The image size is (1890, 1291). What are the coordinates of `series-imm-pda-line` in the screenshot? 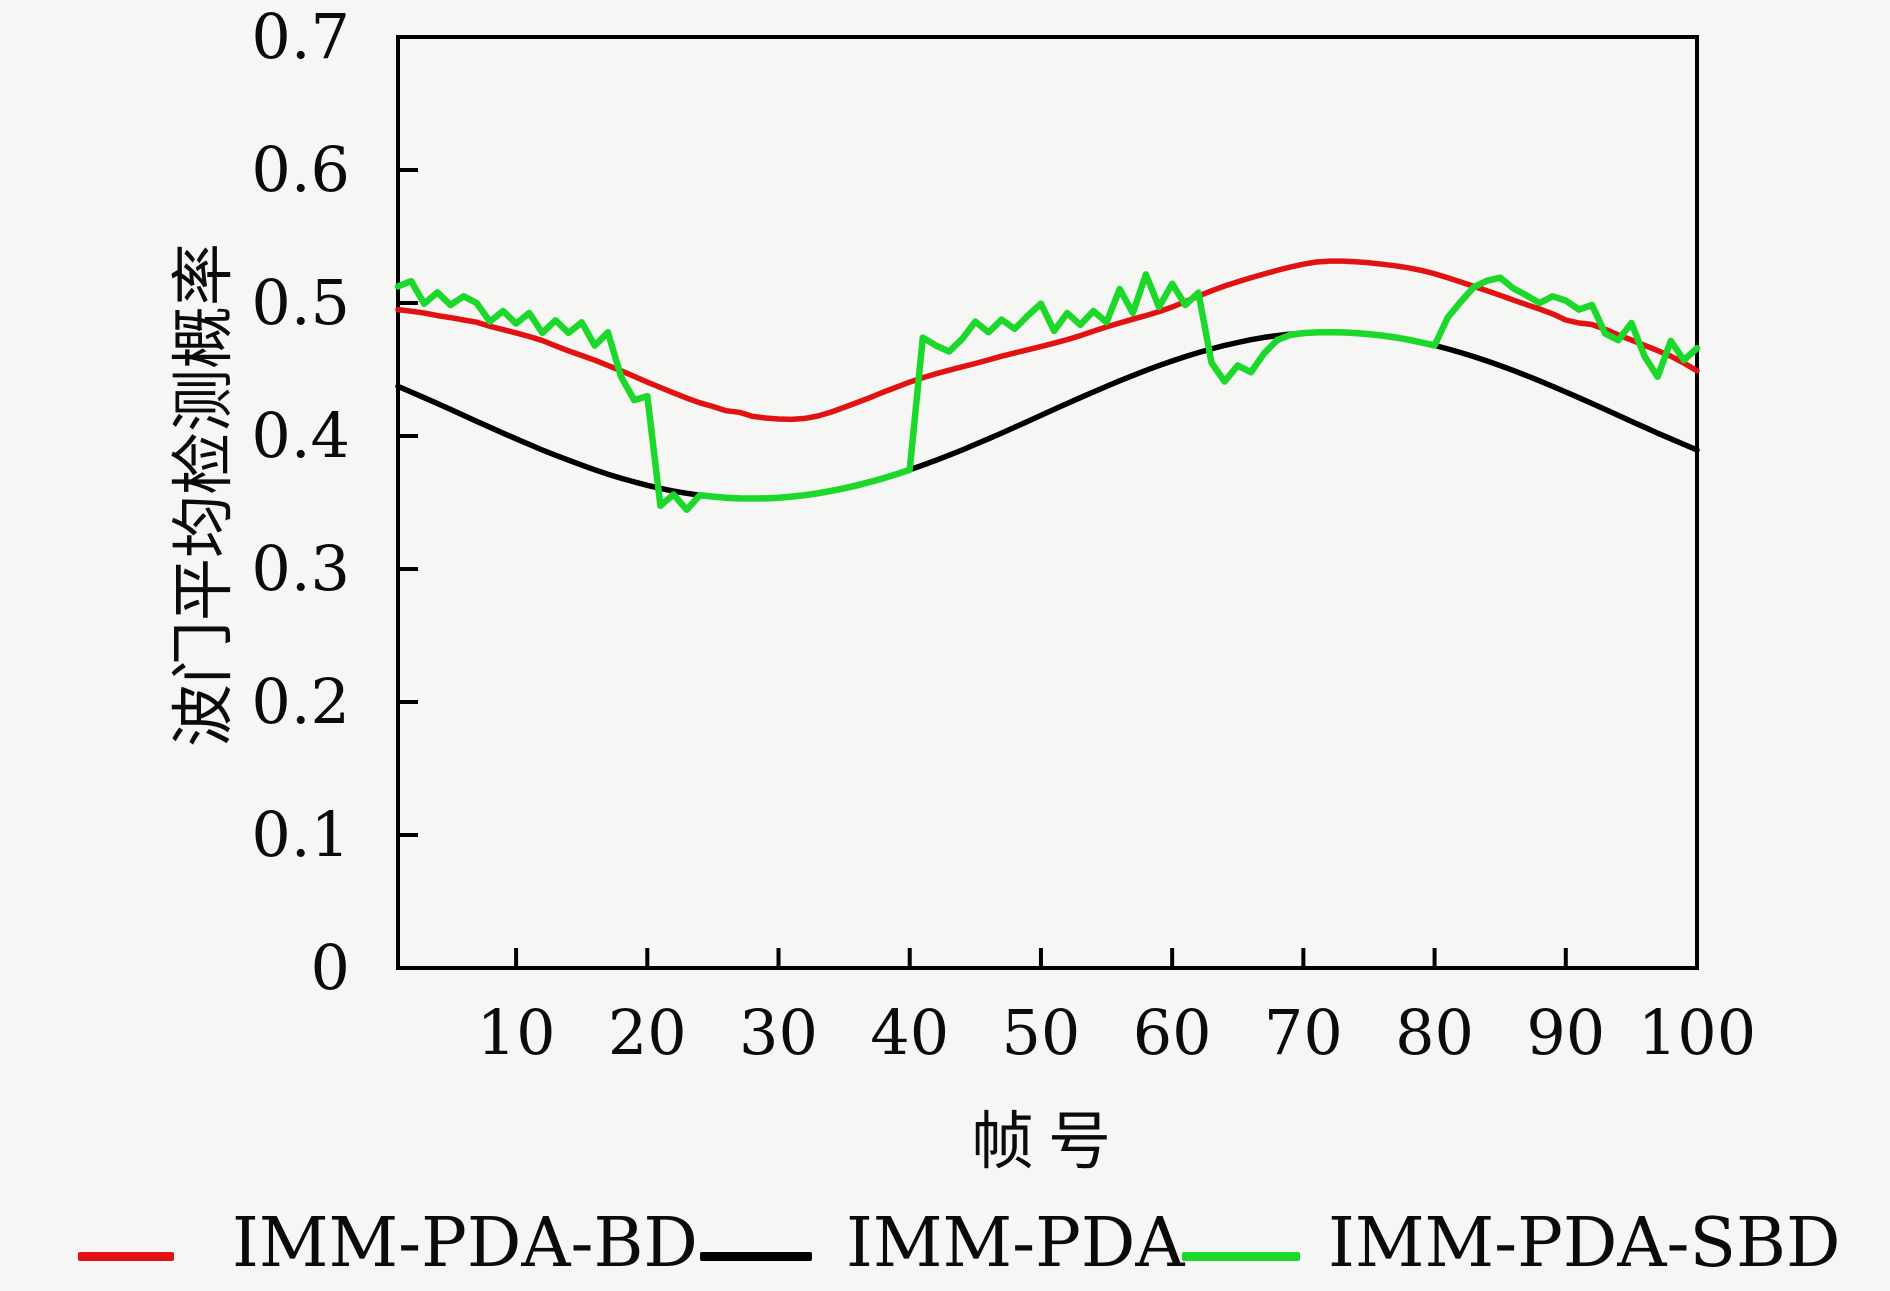 It's located at (1047, 415).